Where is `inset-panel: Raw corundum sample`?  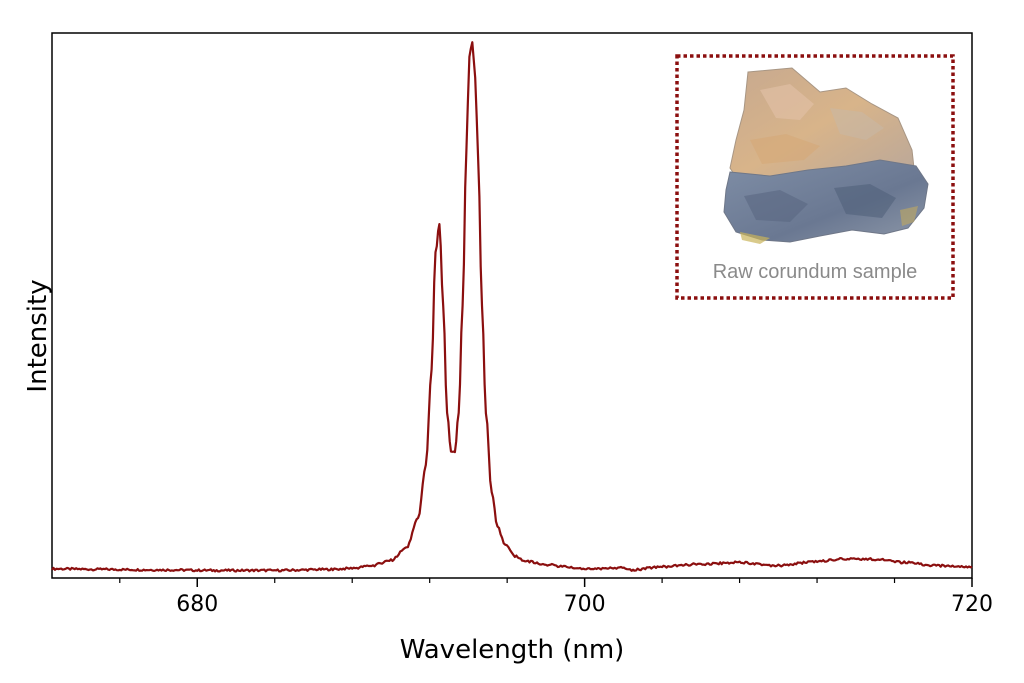
inset-panel: Raw corundum sample is located at coordinates (815, 177).